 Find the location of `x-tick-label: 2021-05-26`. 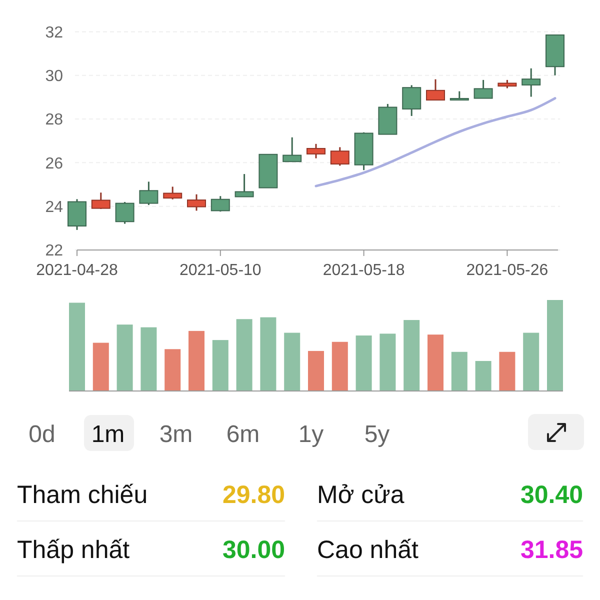

x-tick-label: 2021-05-26 is located at coordinates (507, 270).